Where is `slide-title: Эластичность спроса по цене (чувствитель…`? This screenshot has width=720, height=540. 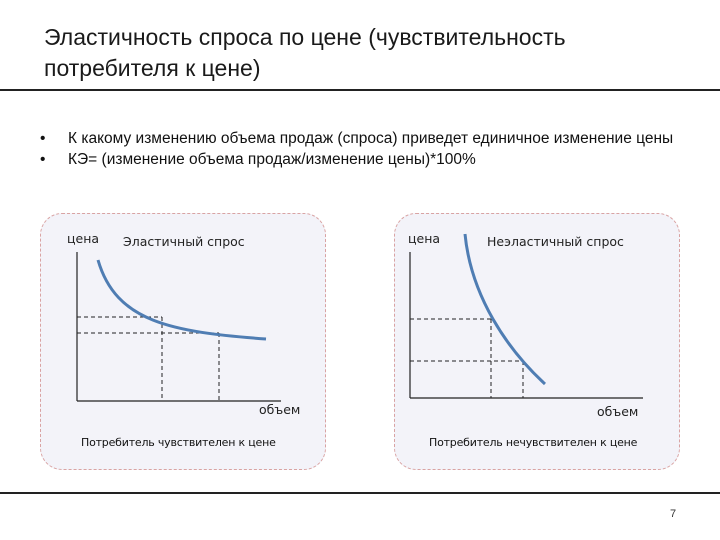
slide-title: Эластичность спроса по цене (чувствитель… is located at coordinates (305, 52).